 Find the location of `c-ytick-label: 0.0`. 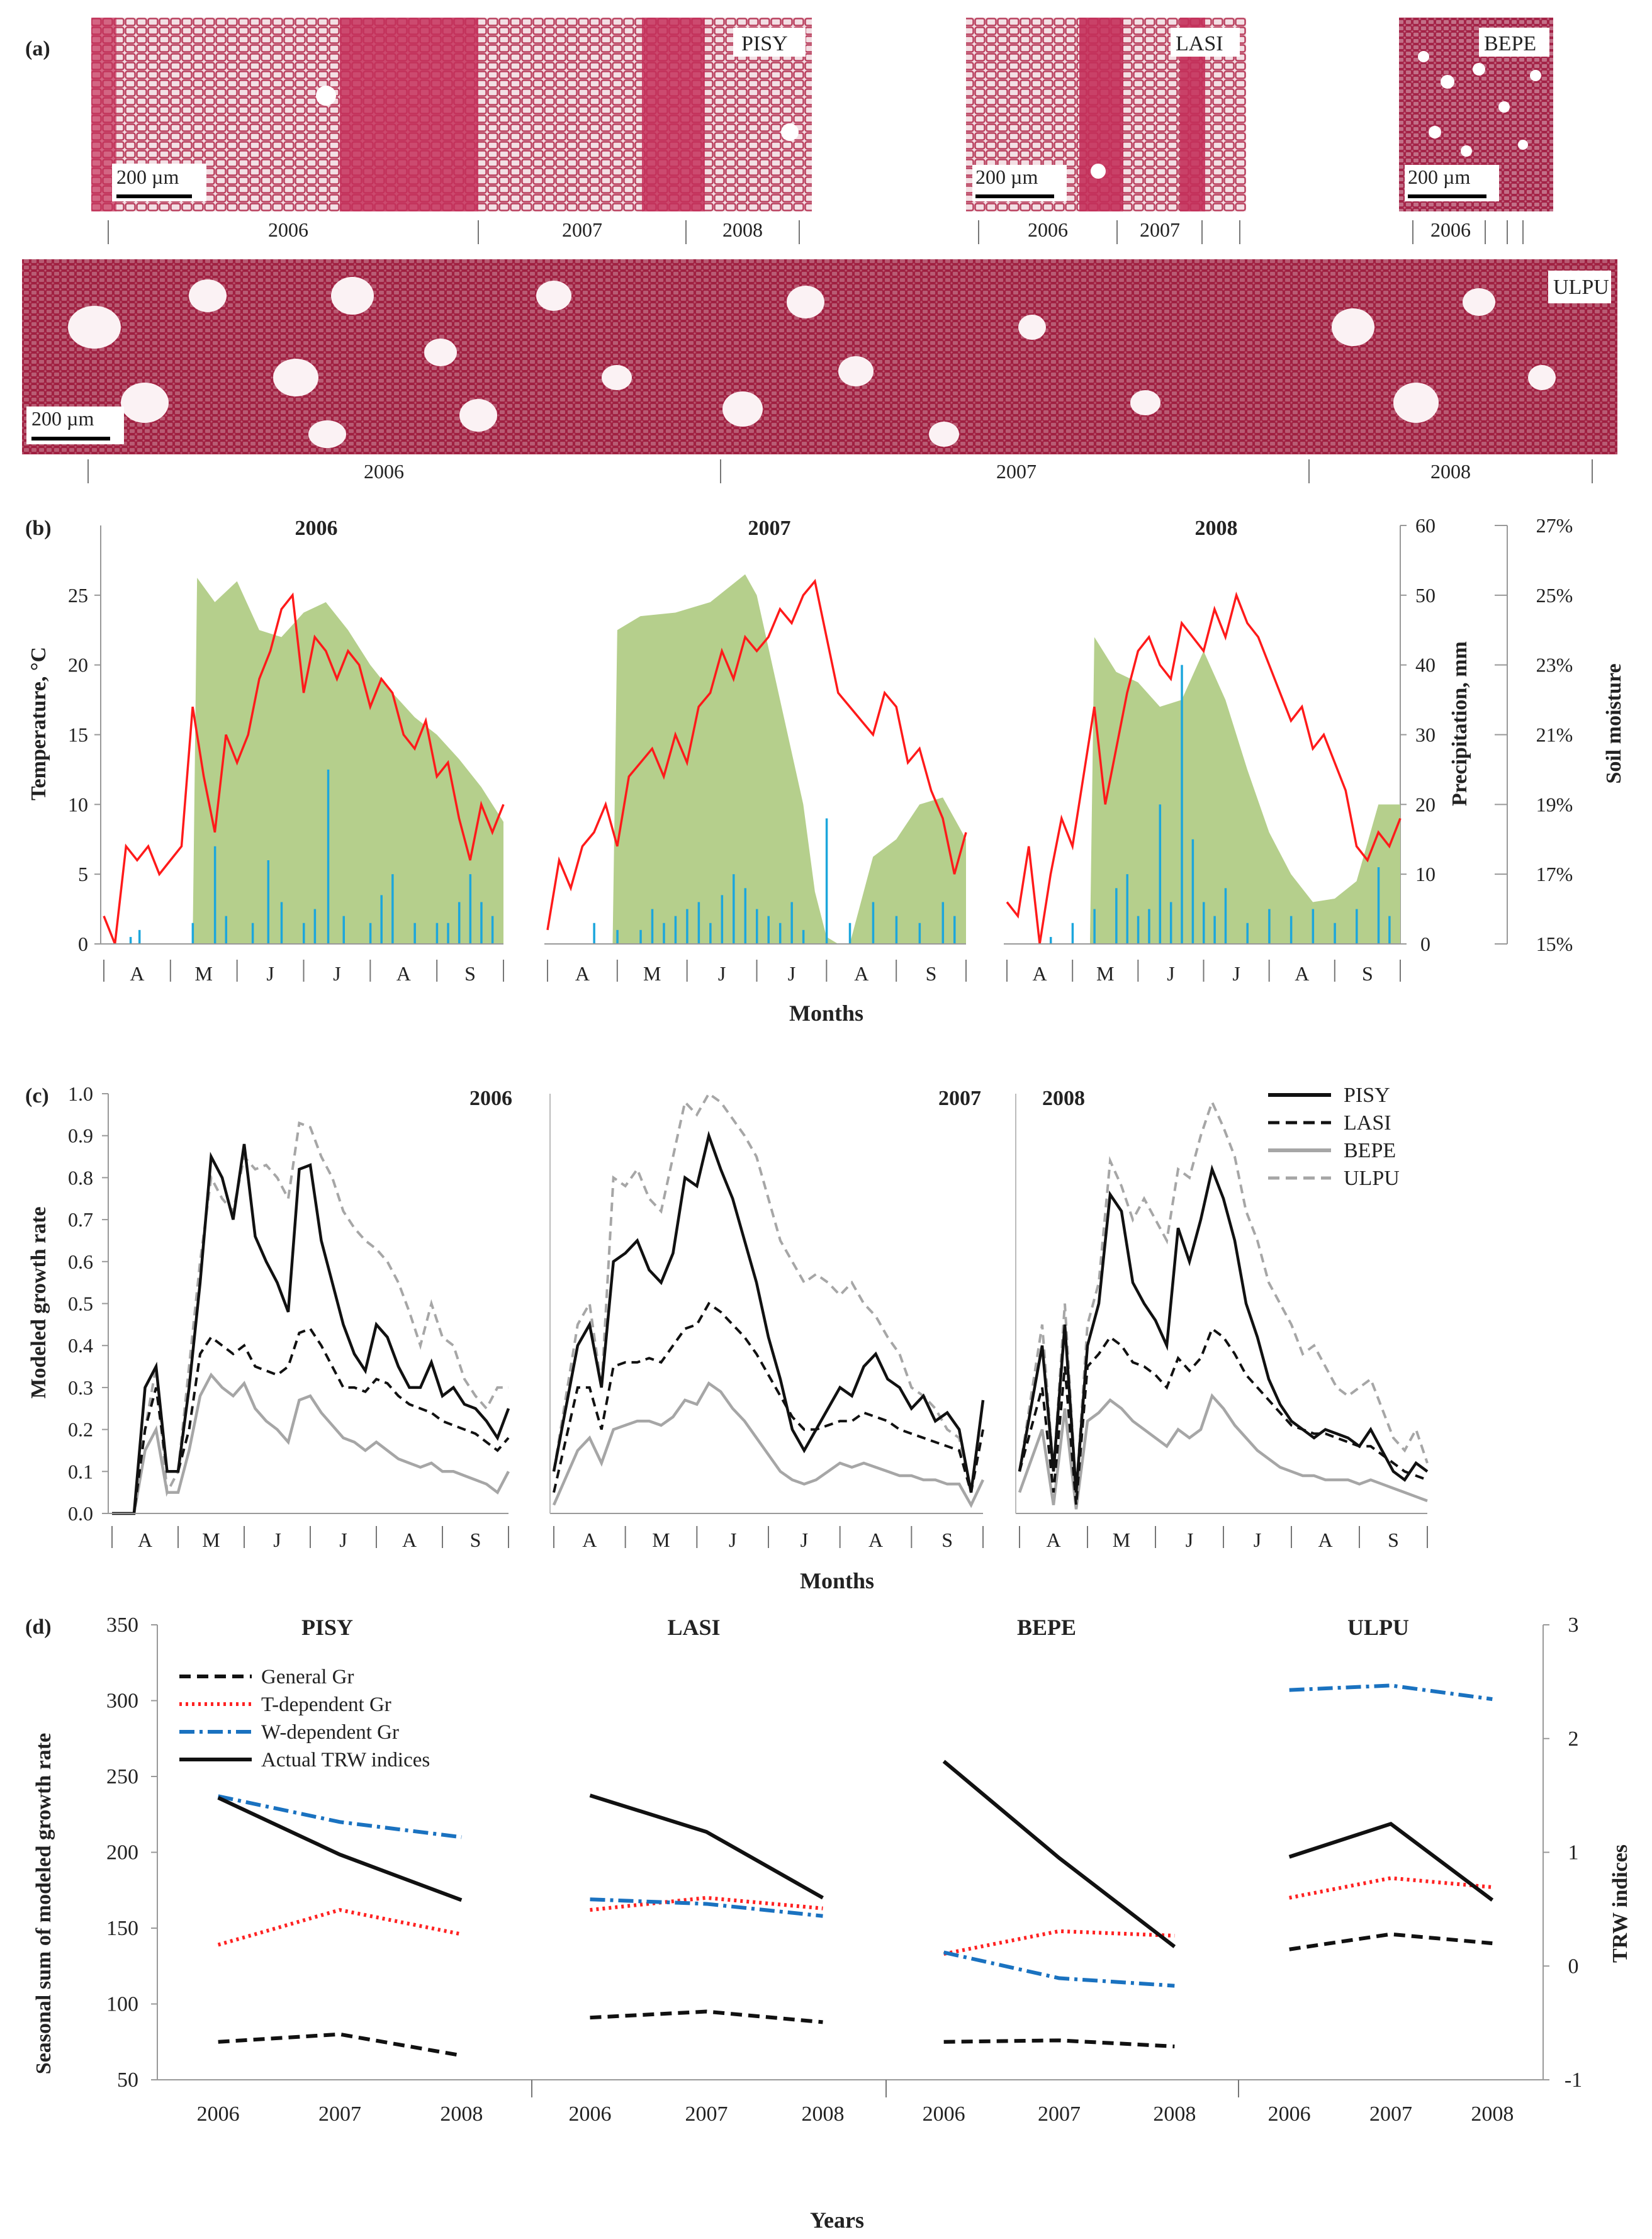

c-ytick-label: 0.0 is located at coordinates (80, 1513).